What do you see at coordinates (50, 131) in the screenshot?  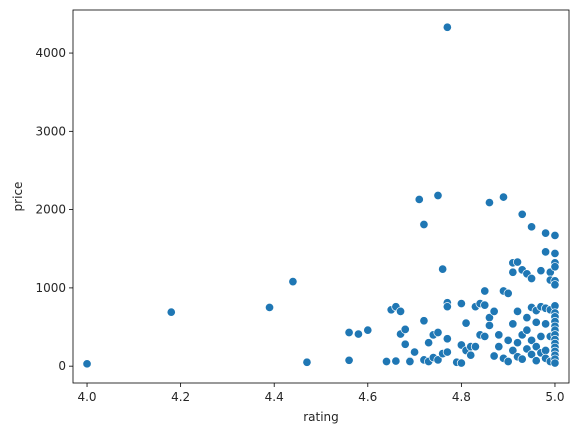 I see `y-tick-label: 3000` at bounding box center [50, 131].